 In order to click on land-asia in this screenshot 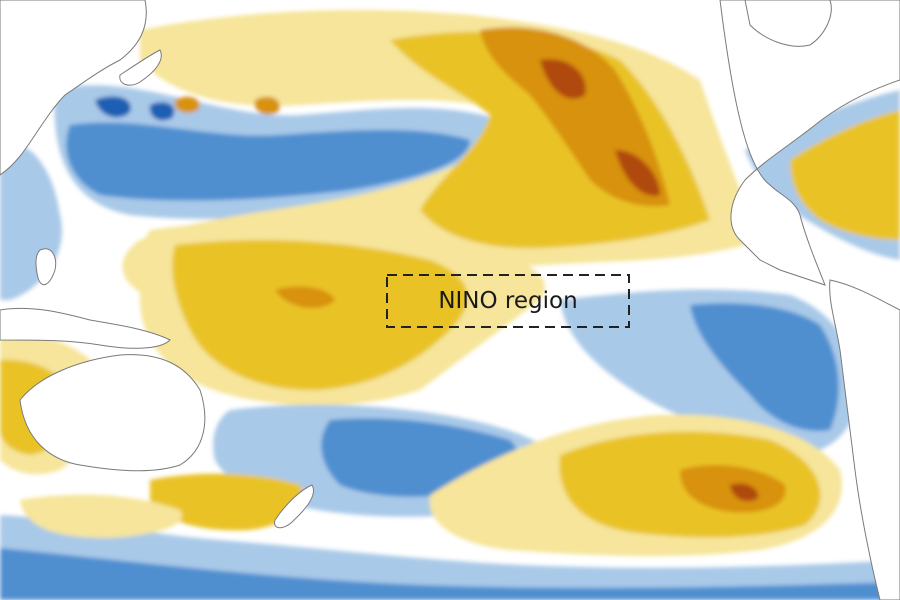, I will do `click(73, 88)`.